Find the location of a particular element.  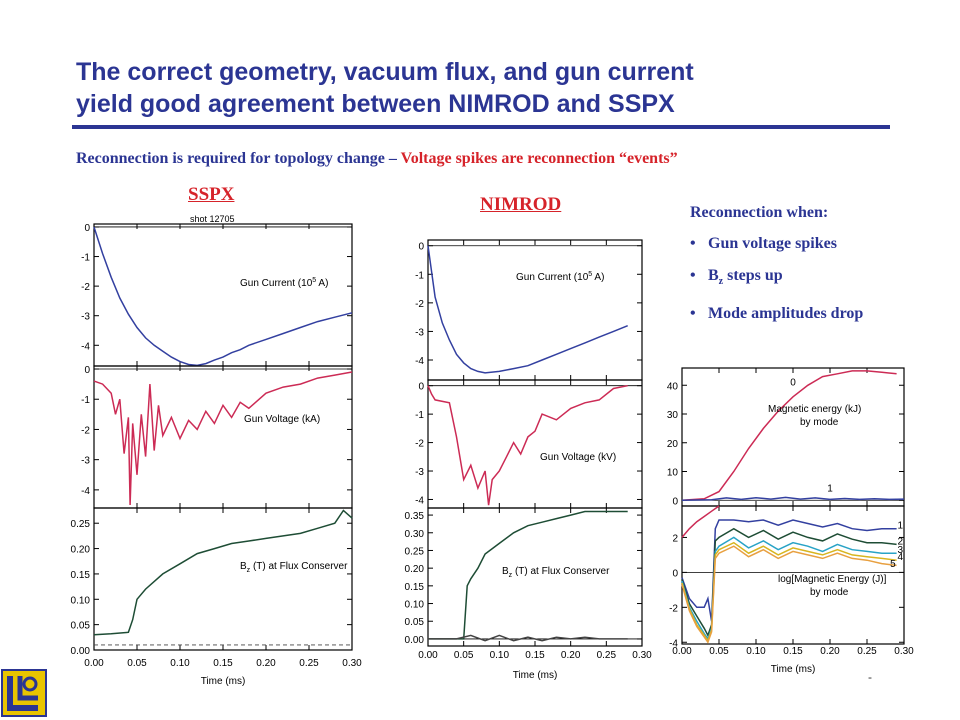

mode-label: 3 is located at coordinates (901, 550).